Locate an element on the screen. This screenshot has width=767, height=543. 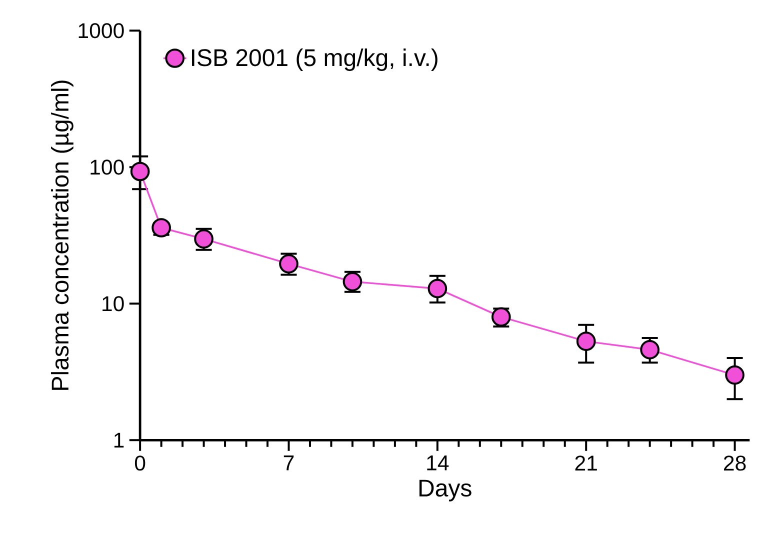
x-axis-title: Days is located at coordinates (445, 491).